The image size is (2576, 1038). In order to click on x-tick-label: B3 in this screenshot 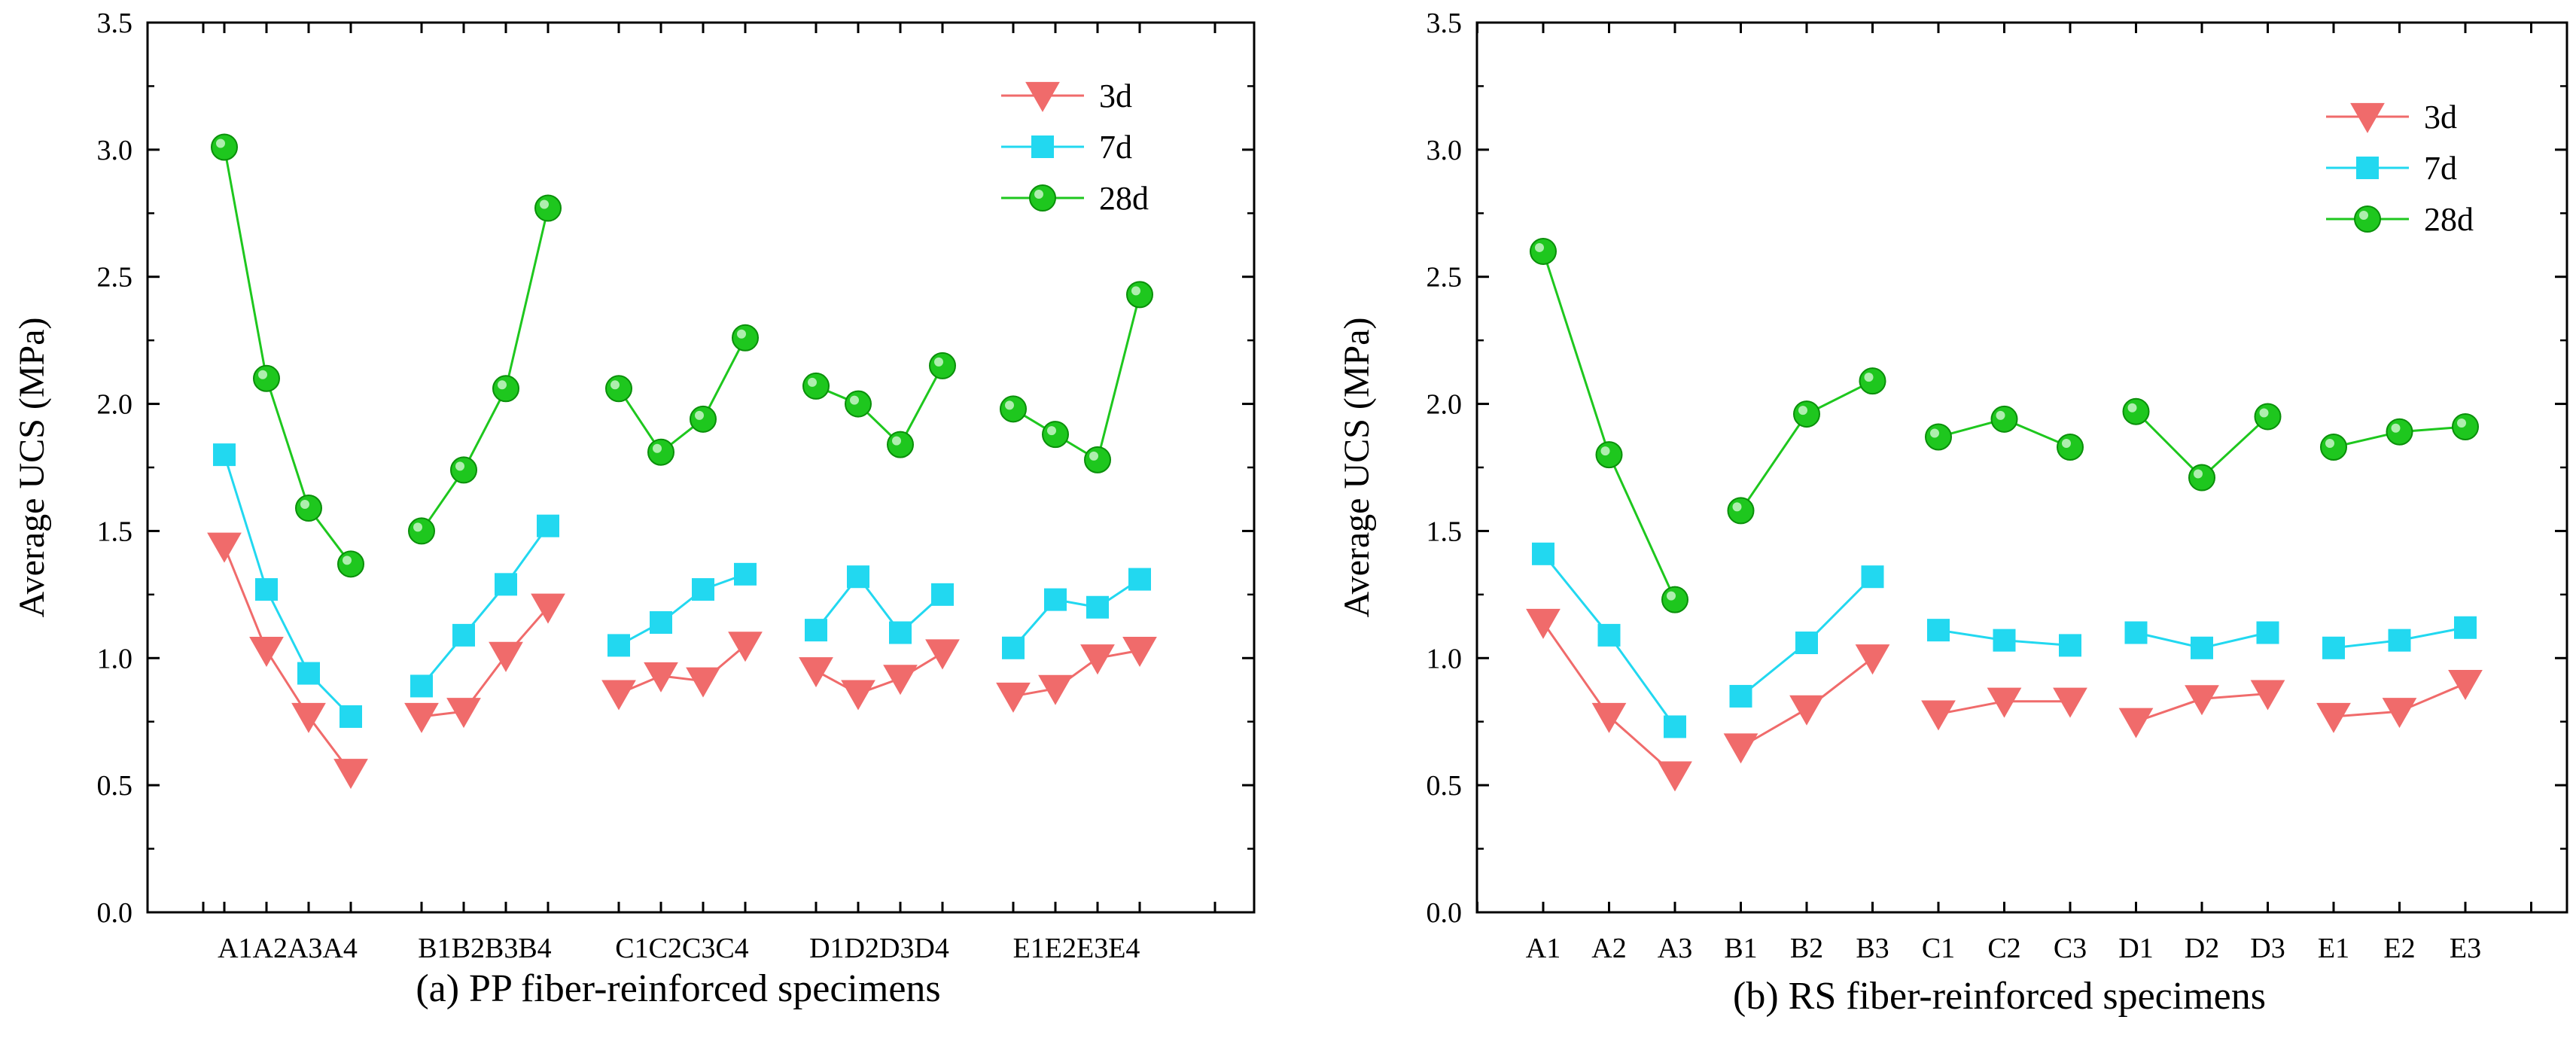, I will do `click(1873, 949)`.